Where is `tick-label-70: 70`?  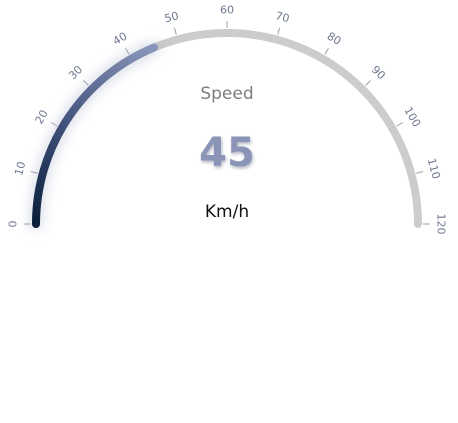
tick-label-70: 70 is located at coordinates (282, 17).